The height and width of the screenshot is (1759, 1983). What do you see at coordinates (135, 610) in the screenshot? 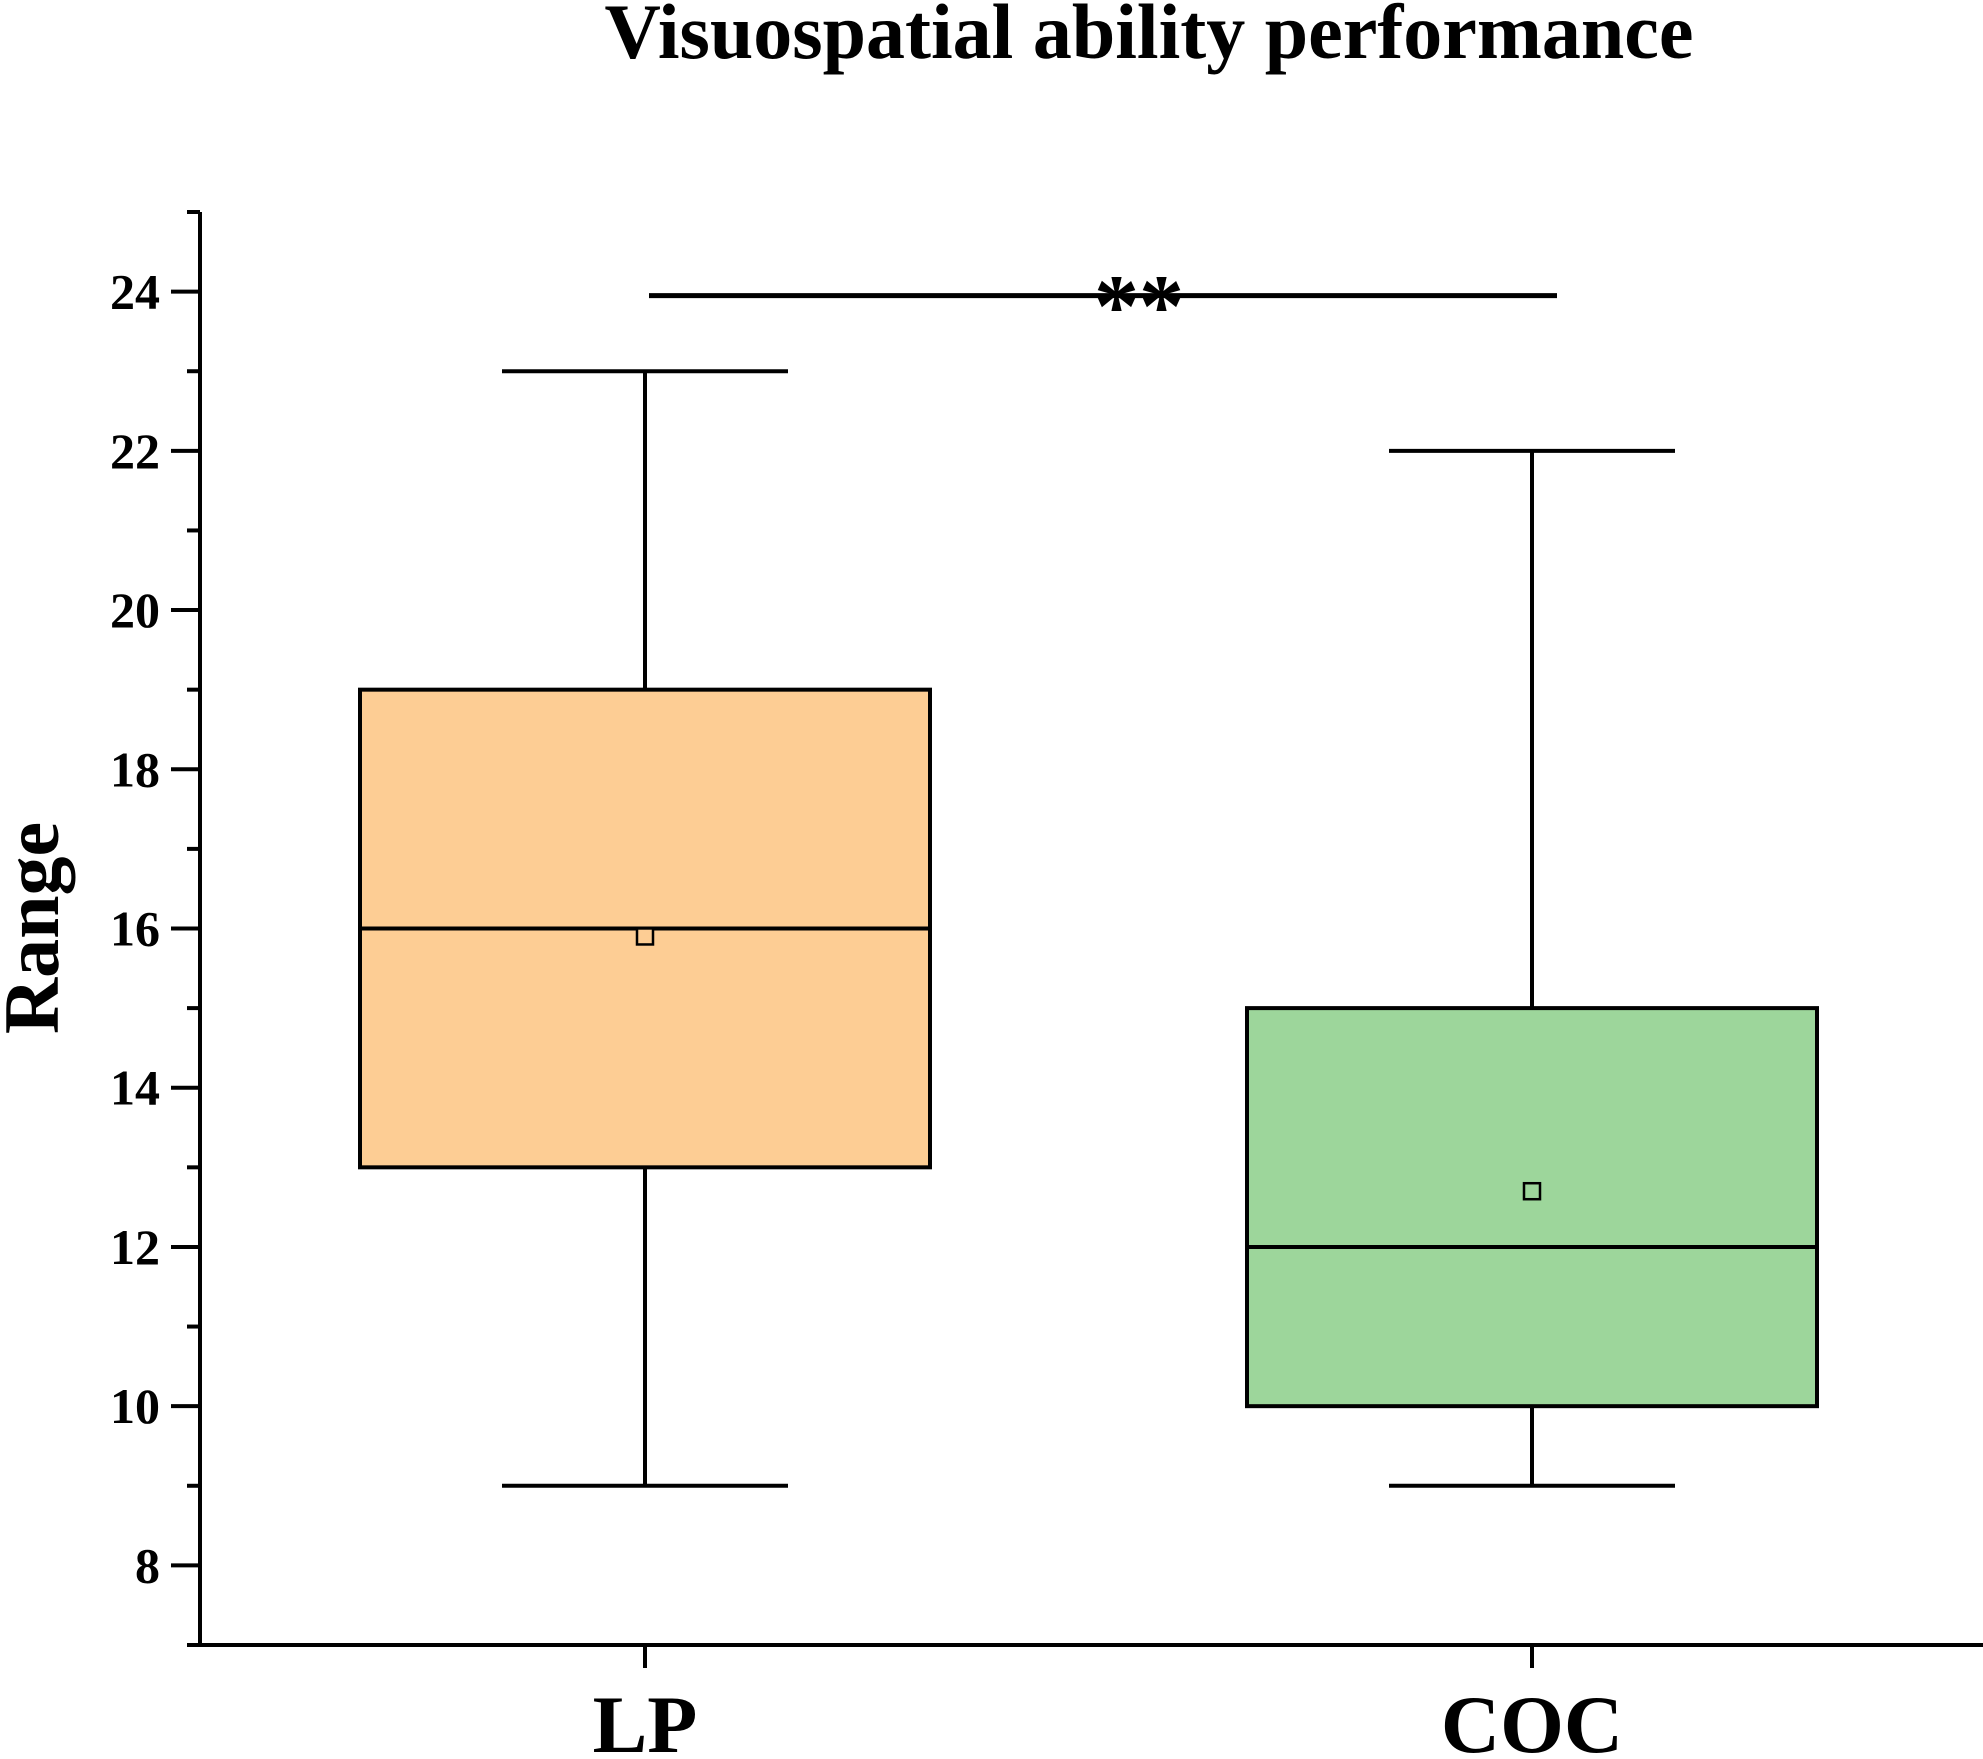
I see `y-tick-label: 20` at bounding box center [135, 610].